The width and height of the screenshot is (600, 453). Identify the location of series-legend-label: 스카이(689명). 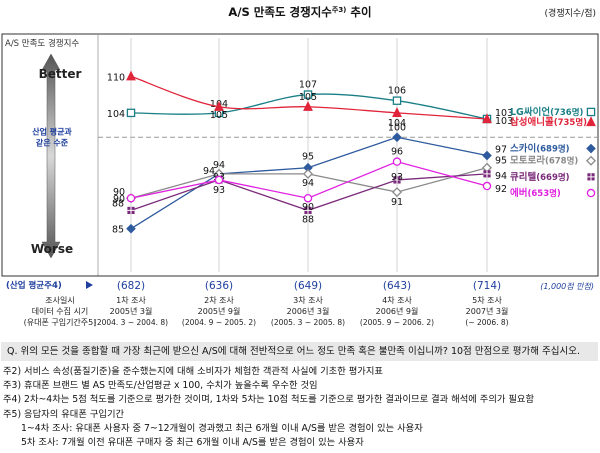
(540, 149).